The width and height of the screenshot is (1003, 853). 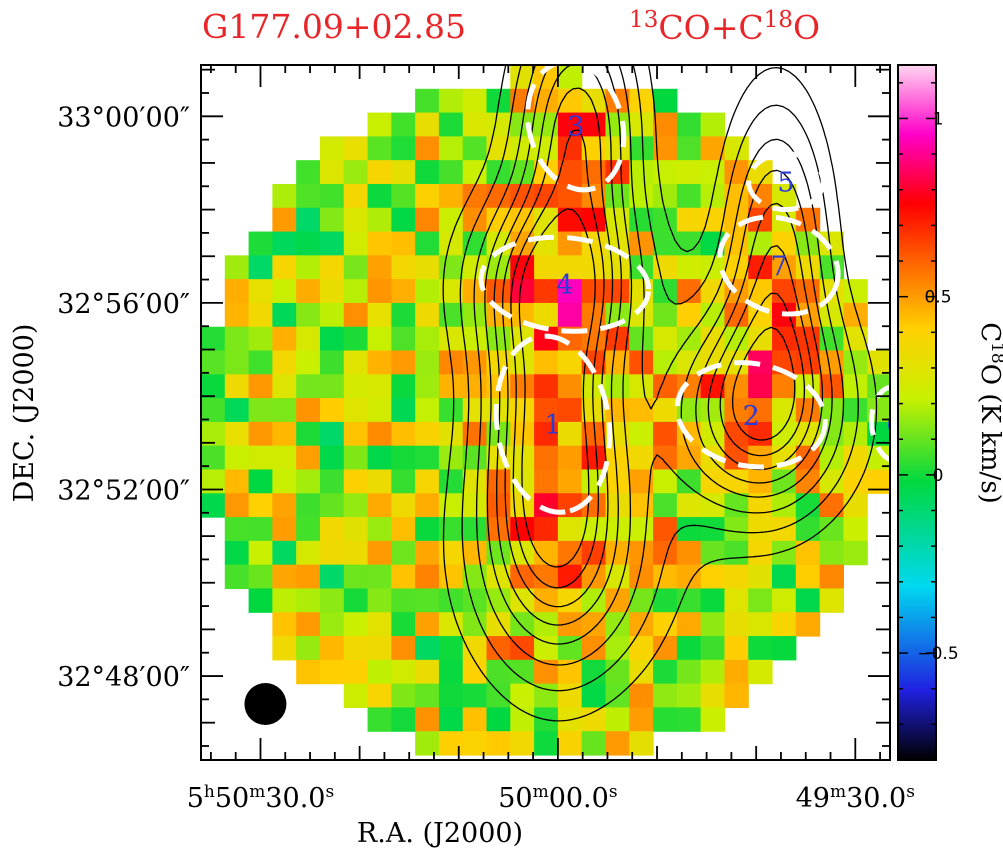 I want to click on x-tick-label: 5h50m30.0s, so click(x=260, y=798).